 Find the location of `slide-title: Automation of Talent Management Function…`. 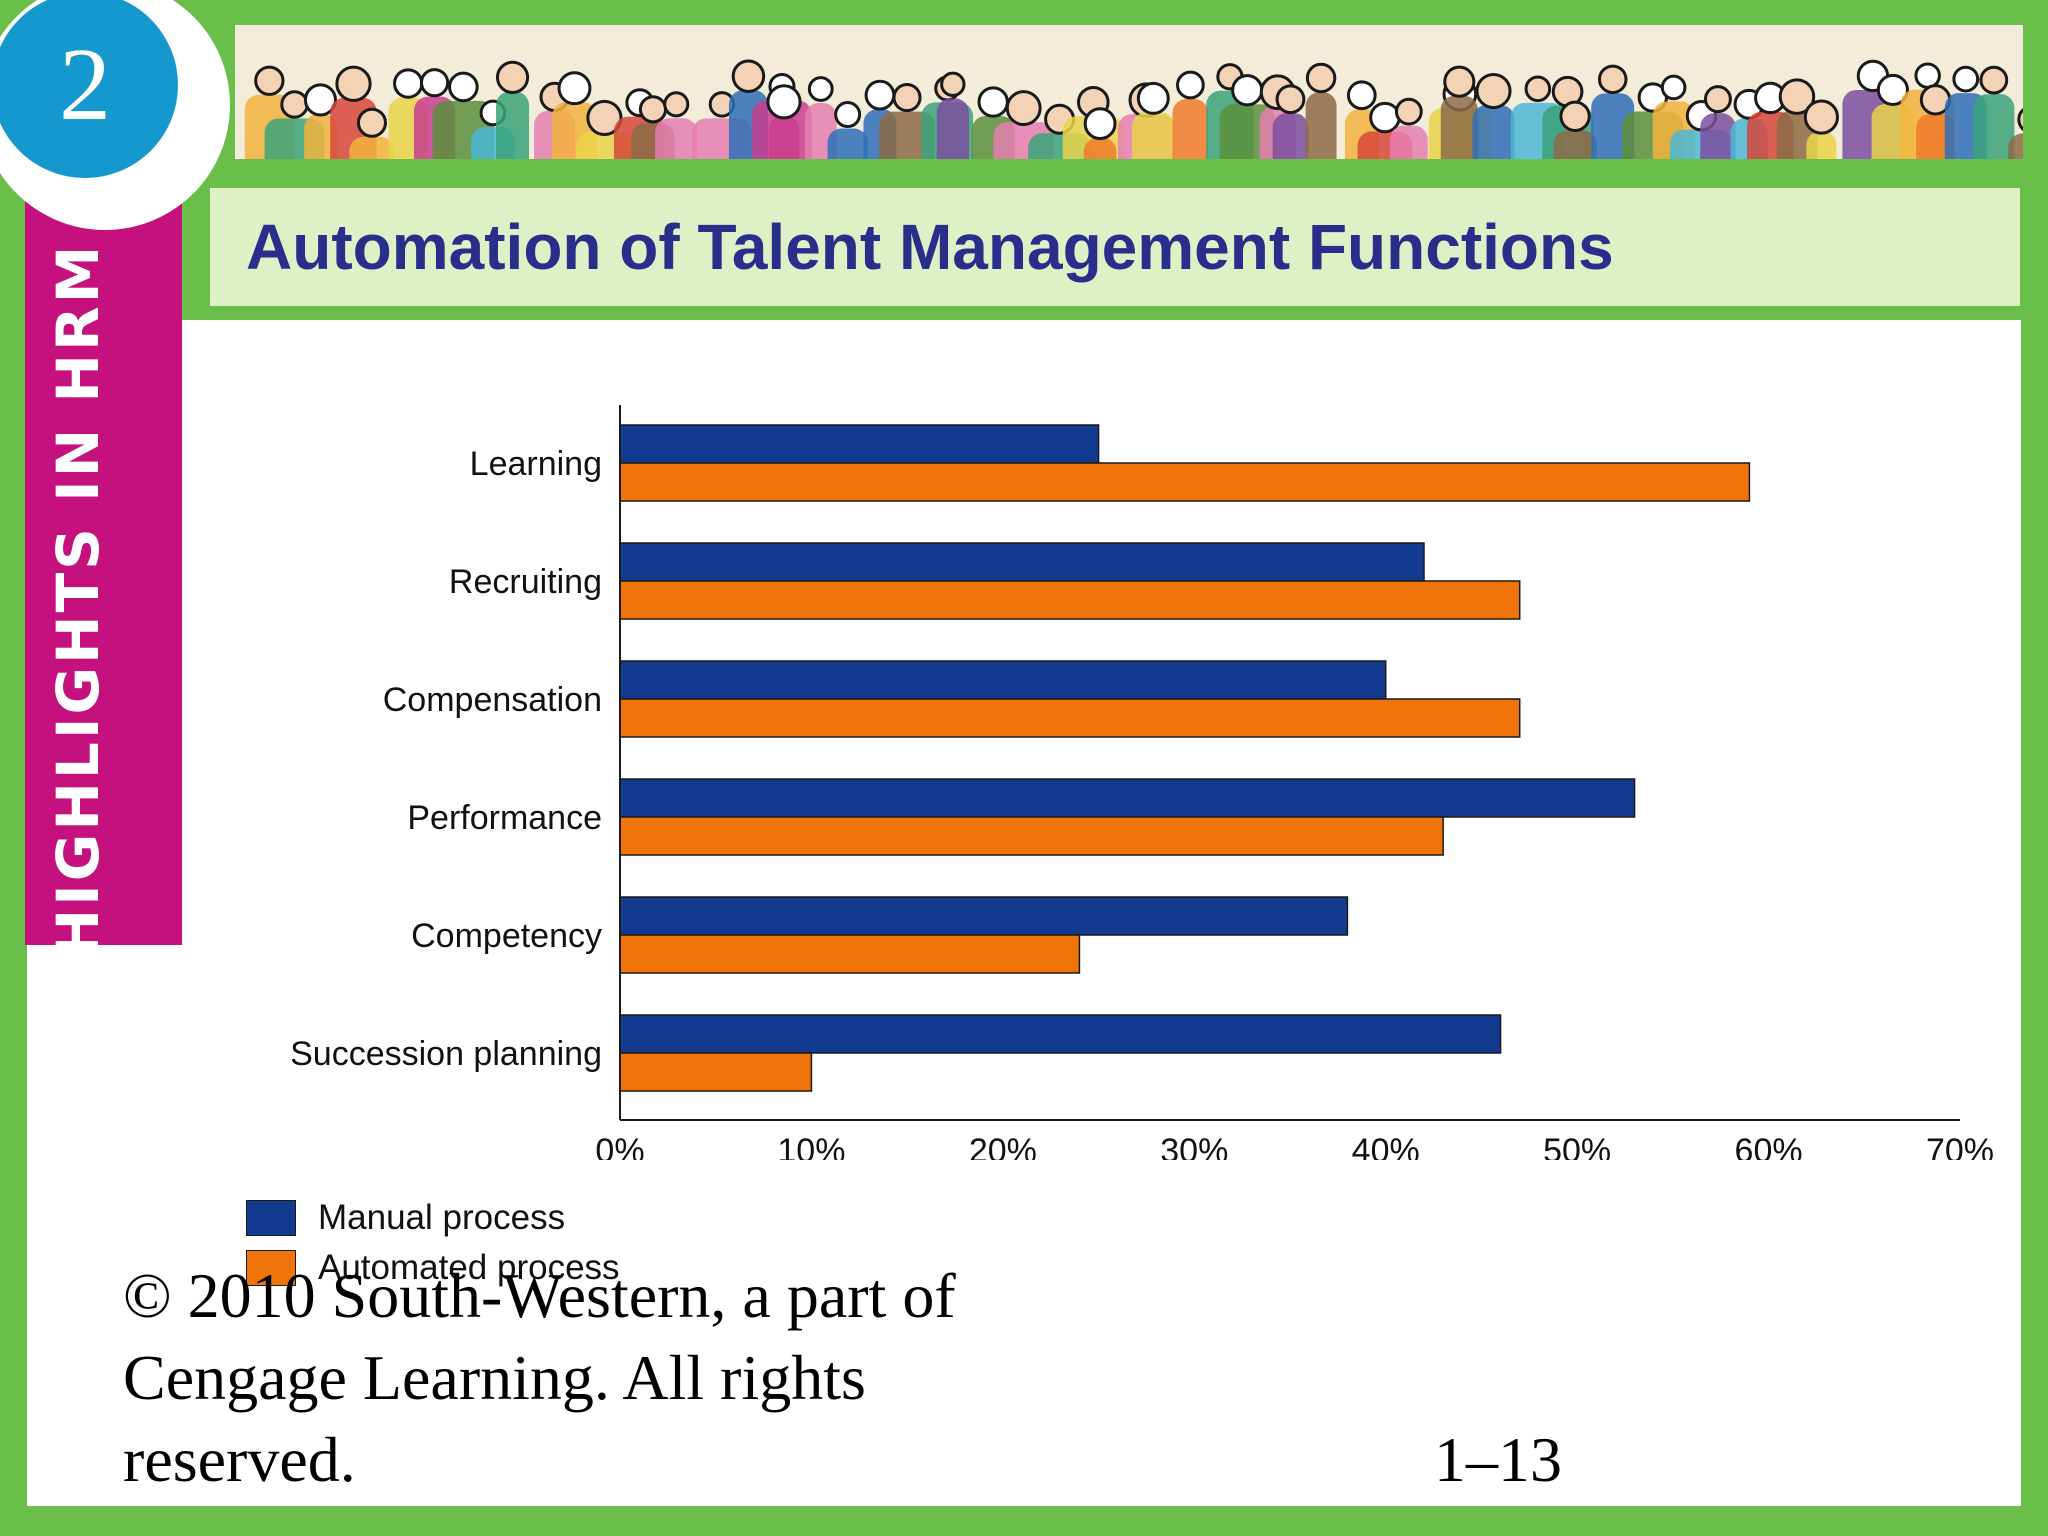

slide-title: Automation of Talent Management Function… is located at coordinates (930, 247).